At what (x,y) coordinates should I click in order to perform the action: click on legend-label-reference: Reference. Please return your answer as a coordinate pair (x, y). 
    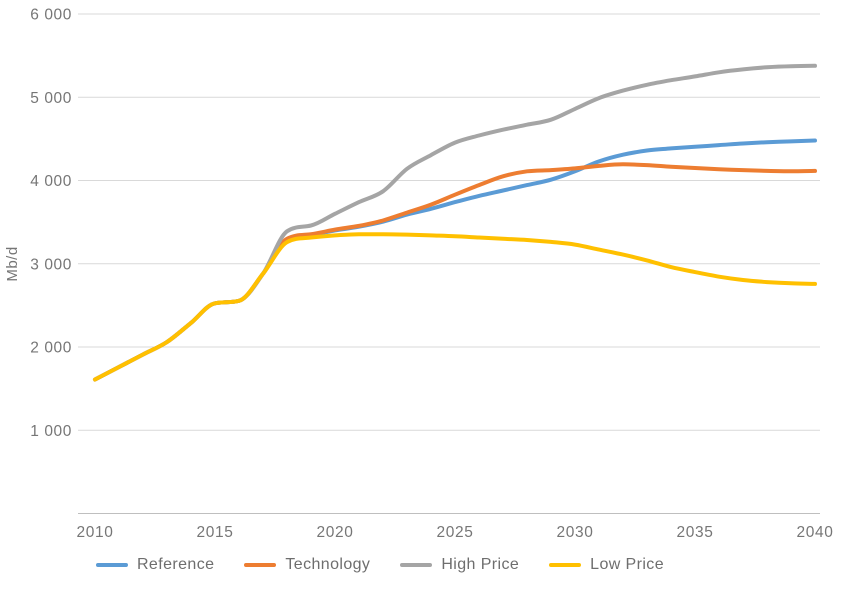
    Looking at the image, I should click on (175, 564).